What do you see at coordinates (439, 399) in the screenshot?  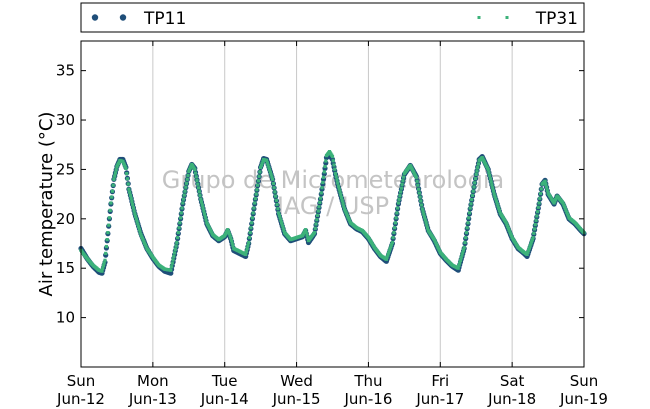 I see `x-tick-label-date: Jun-17` at bounding box center [439, 399].